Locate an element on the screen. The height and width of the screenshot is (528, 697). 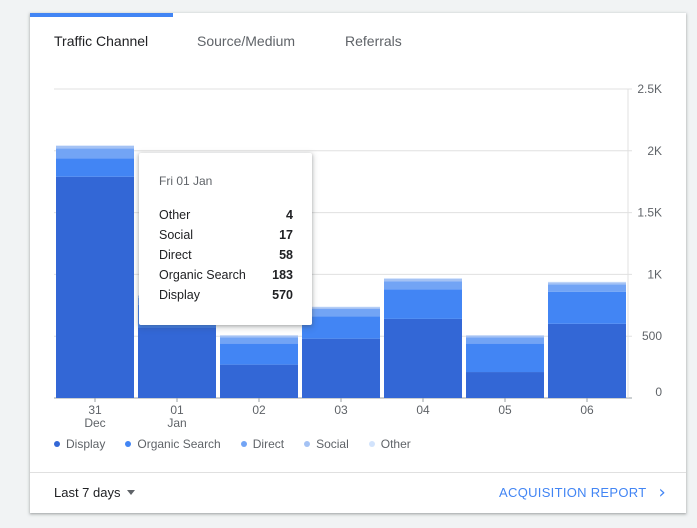
tooltip-row: Direct 58 is located at coordinates (226, 255).